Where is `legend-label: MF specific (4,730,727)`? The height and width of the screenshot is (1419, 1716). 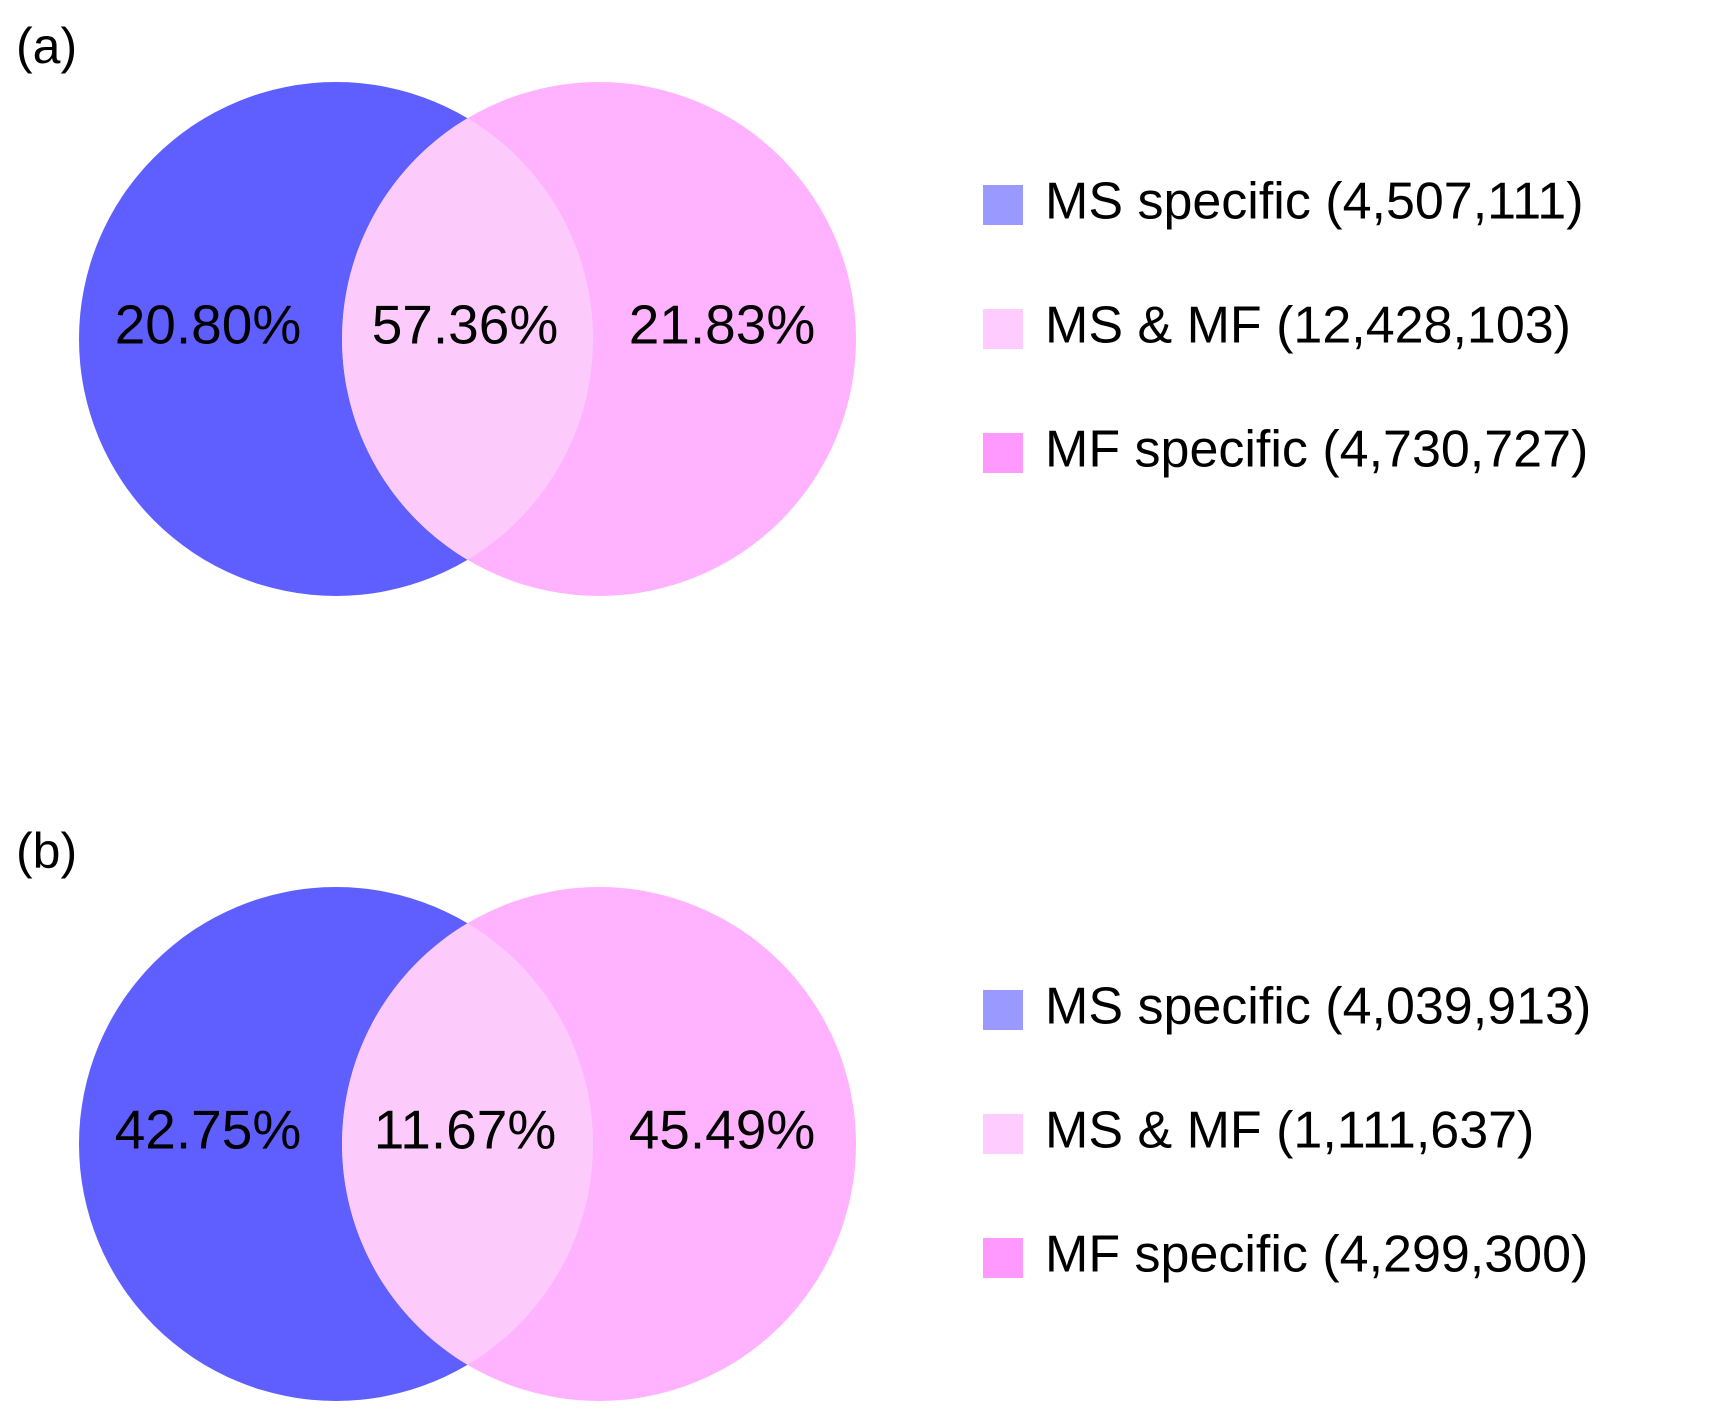 legend-label: MF specific (4,730,727) is located at coordinates (1316, 450).